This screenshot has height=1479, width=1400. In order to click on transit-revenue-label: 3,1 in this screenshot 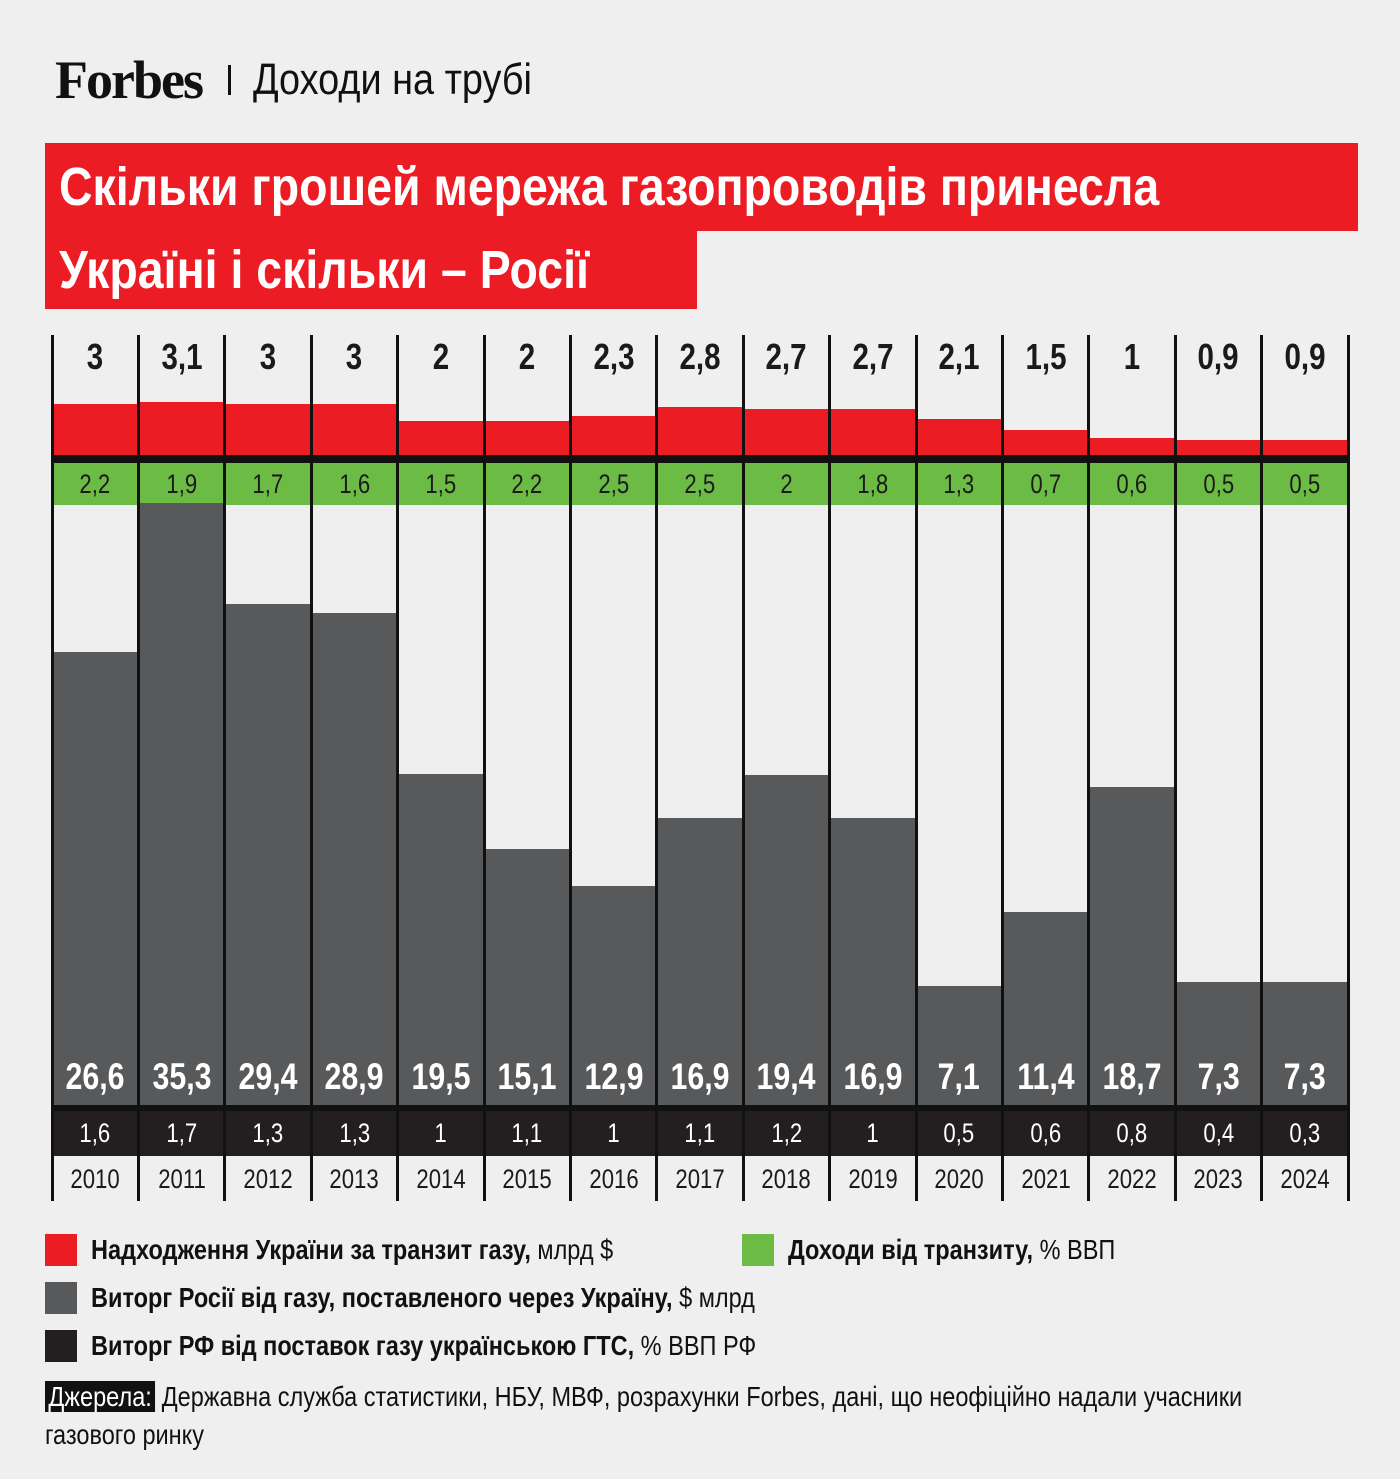, I will do `click(181, 360)`.